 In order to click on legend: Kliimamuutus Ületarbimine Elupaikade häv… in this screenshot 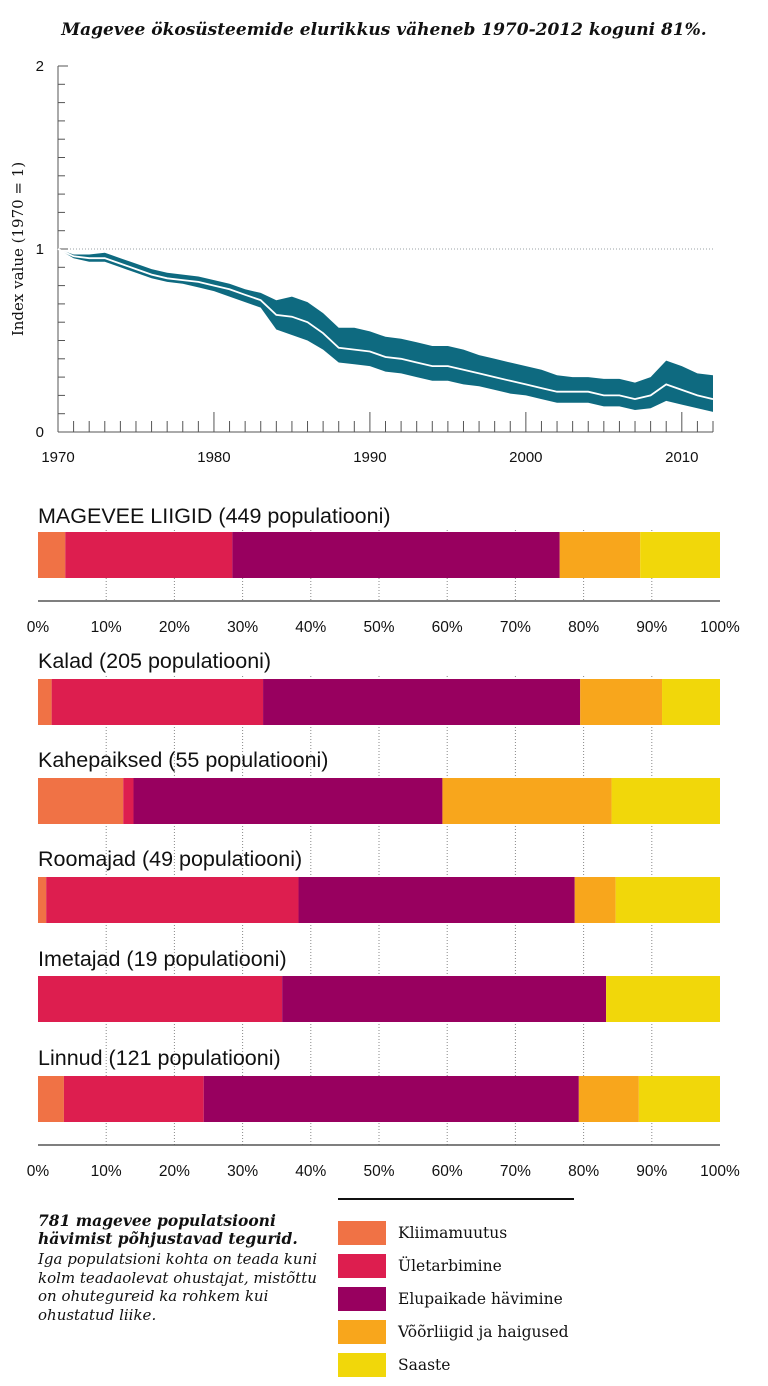, I will do `click(458, 1289)`.